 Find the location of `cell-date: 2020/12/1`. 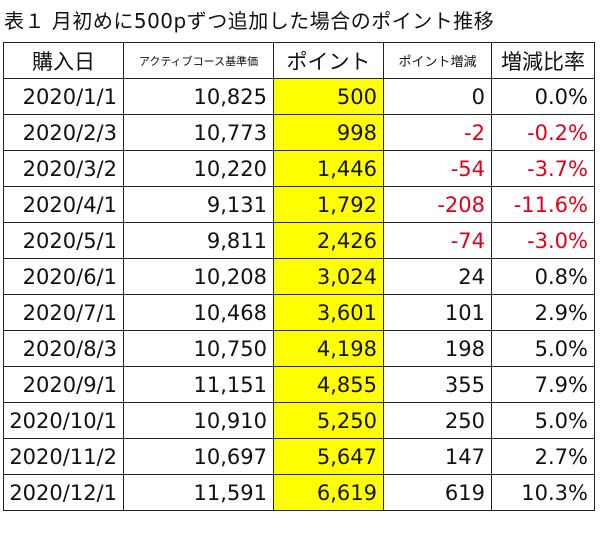

cell-date: 2020/12/1 is located at coordinates (63, 492).